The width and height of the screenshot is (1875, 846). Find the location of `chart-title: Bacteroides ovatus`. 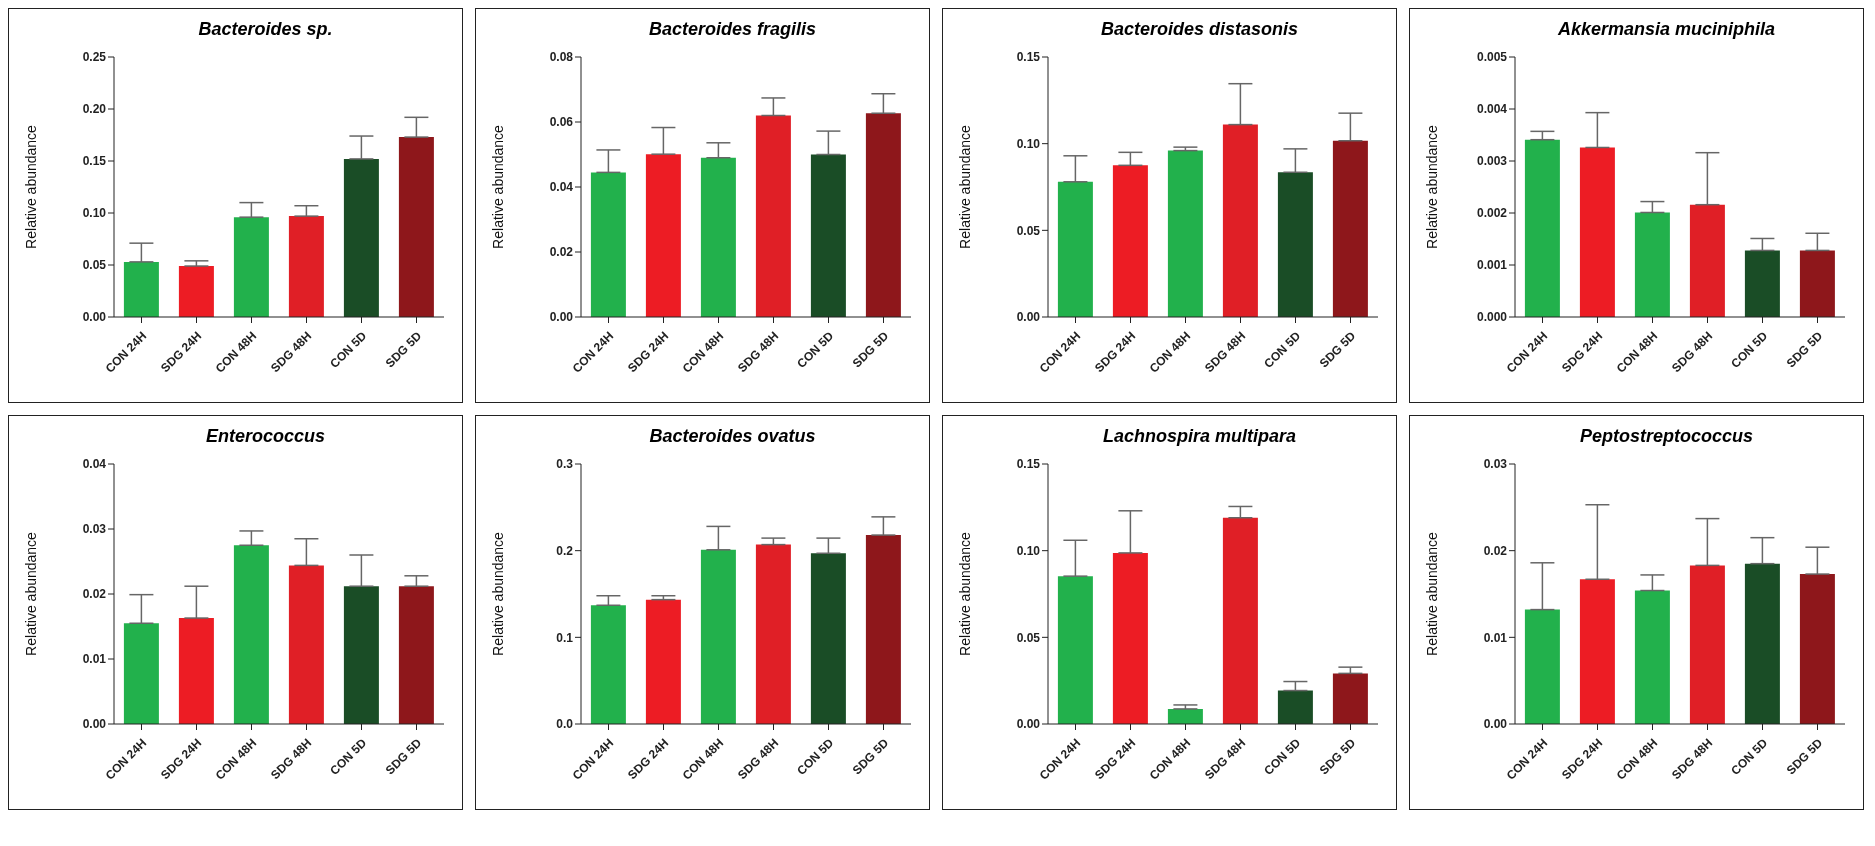

chart-title: Bacteroides ovatus is located at coordinates (732, 437).